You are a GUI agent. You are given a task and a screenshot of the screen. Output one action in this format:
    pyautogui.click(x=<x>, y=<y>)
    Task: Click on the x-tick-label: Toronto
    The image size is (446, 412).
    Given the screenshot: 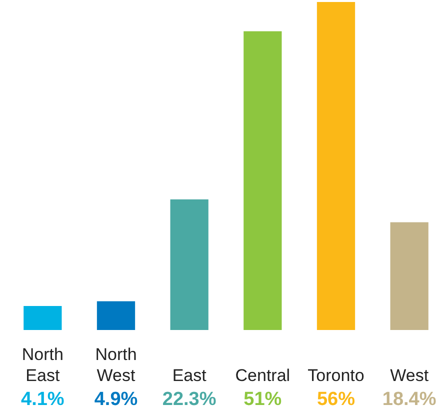 What is the action you would take?
    pyautogui.click(x=336, y=375)
    